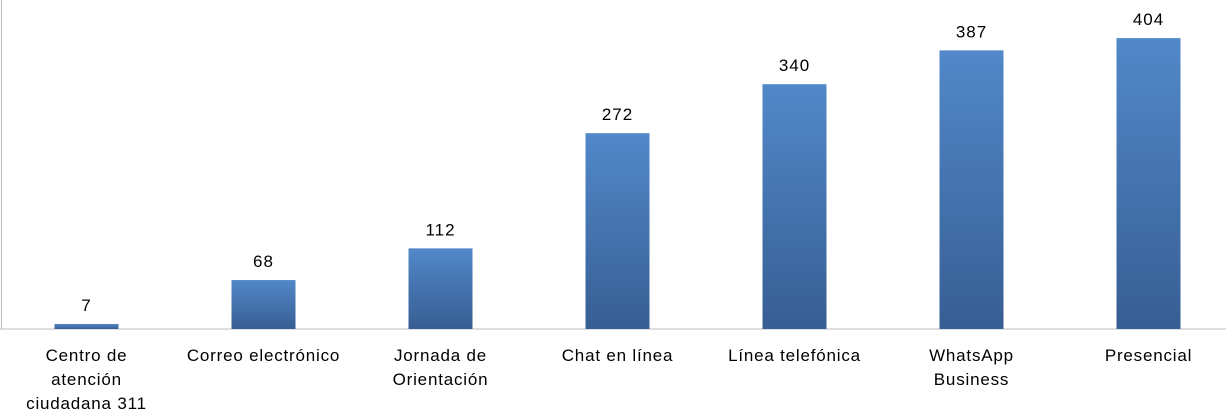 The height and width of the screenshot is (420, 1226). I want to click on value-label: 340, so click(794, 65).